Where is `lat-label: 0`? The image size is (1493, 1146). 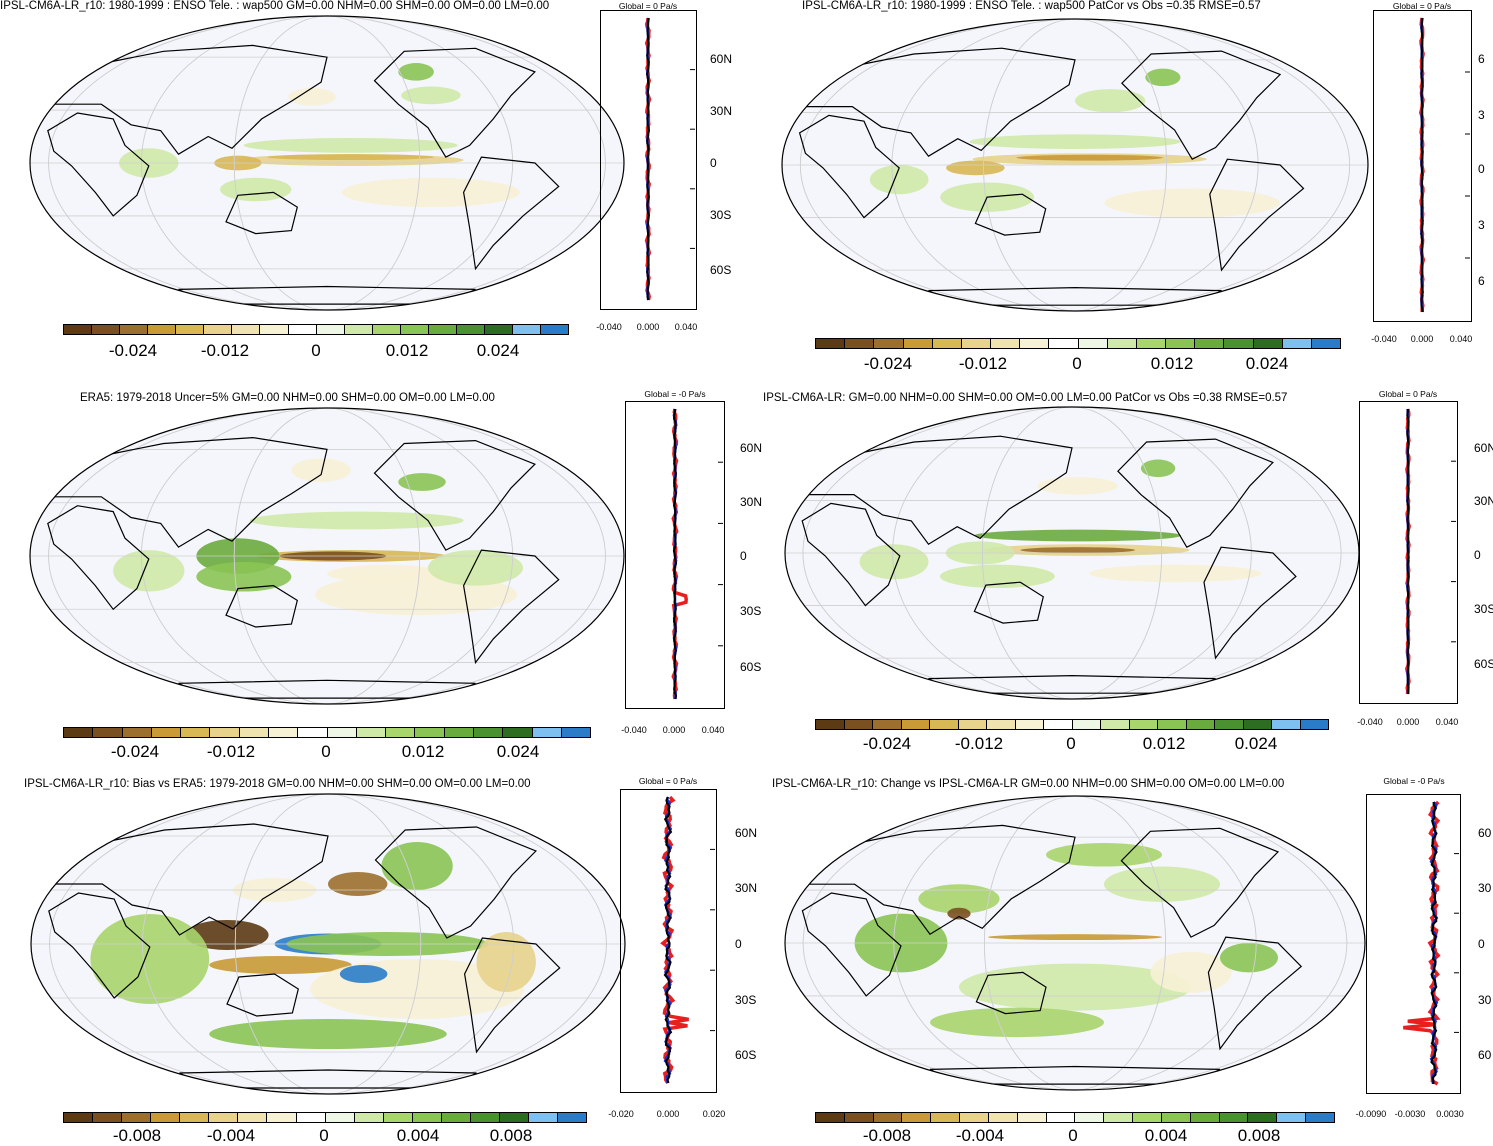 lat-label: 0 is located at coordinates (713, 163).